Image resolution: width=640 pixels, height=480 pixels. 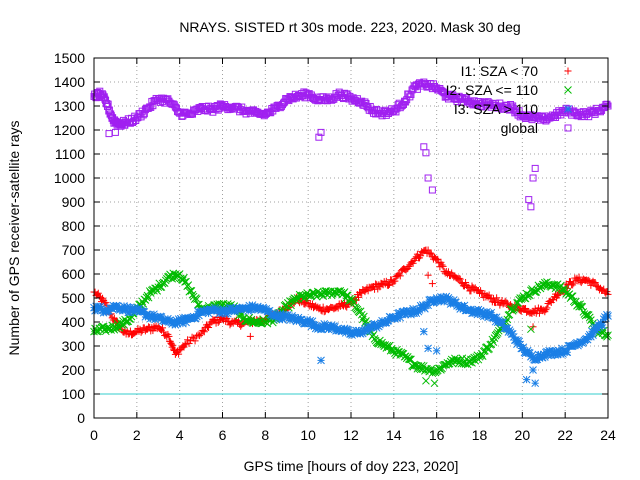 What do you see at coordinates (74, 202) in the screenshot?
I see `y-tick-label: 900` at bounding box center [74, 202].